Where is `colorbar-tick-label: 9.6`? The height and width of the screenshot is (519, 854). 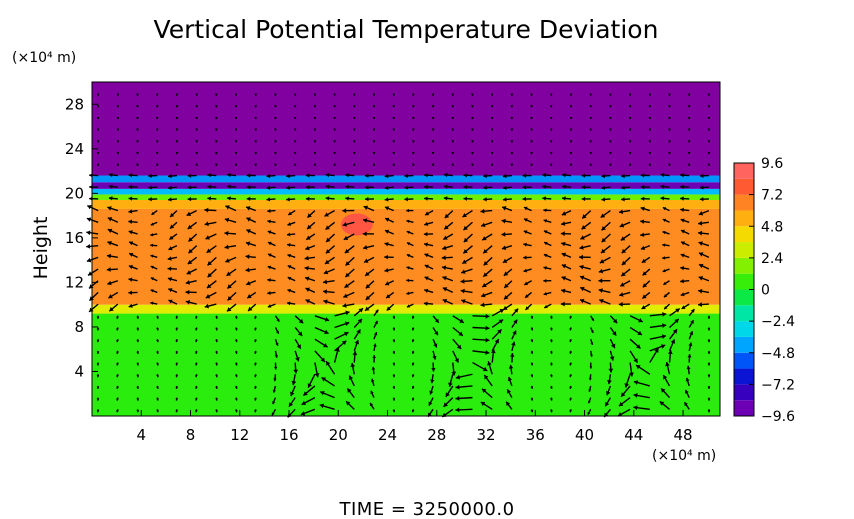 colorbar-tick-label: 9.6 is located at coordinates (772, 164).